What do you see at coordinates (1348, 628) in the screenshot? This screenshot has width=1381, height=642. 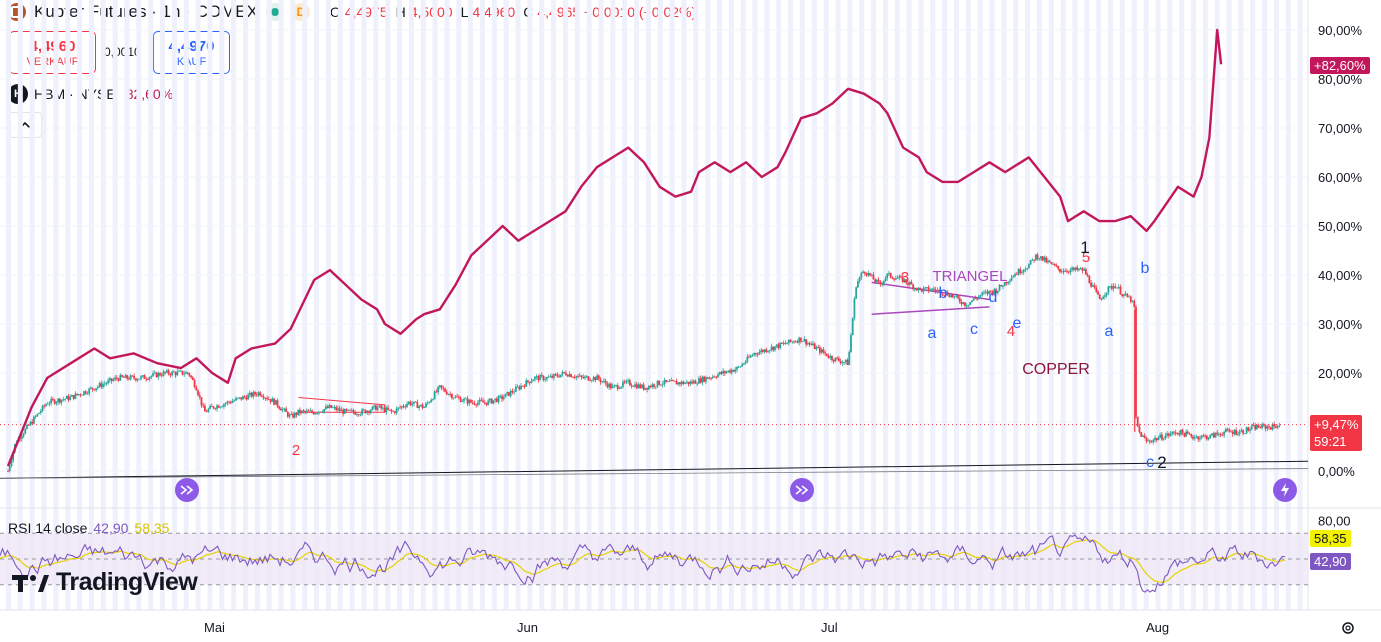 I see `chart-settings-button` at bounding box center [1348, 628].